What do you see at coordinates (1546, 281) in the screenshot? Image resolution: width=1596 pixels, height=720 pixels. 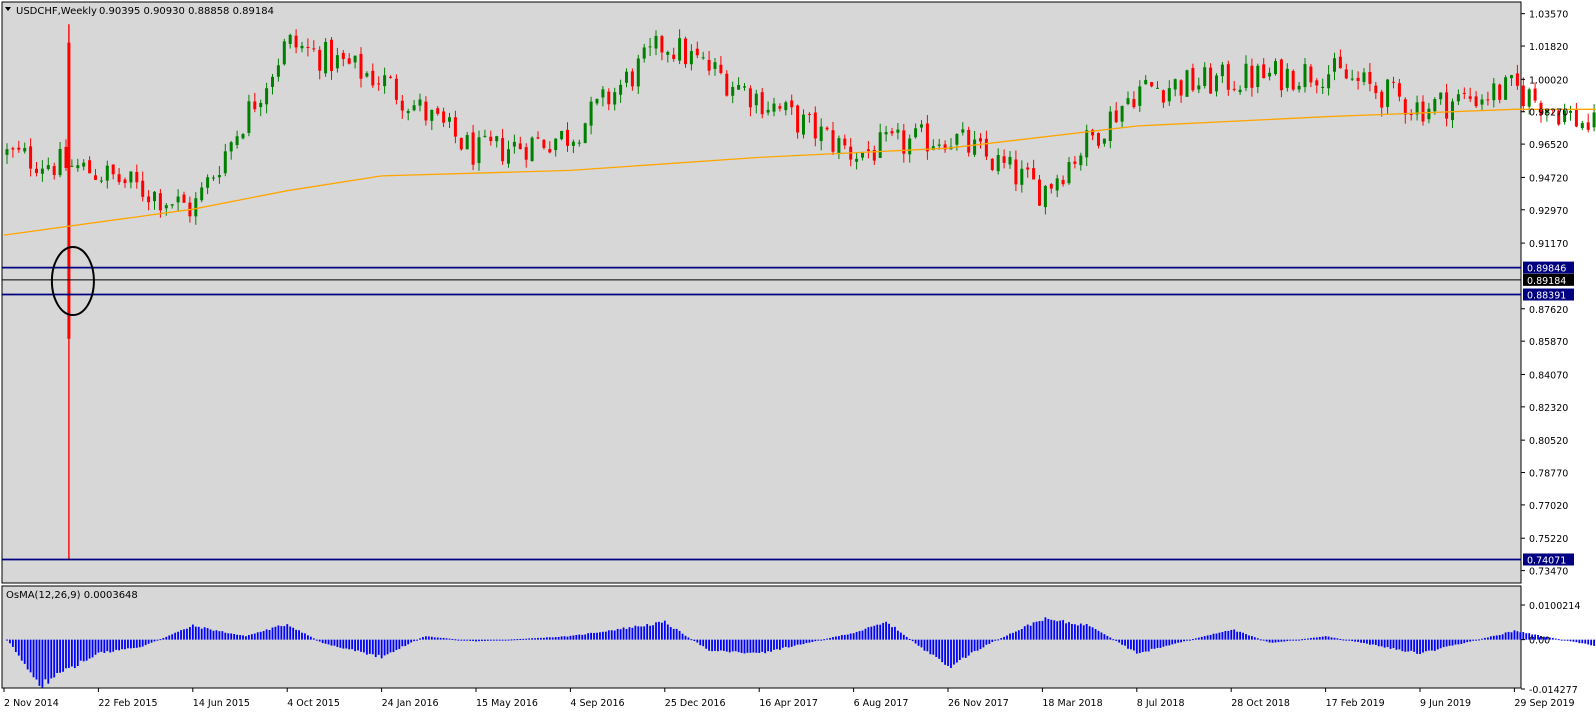 I see `price-badge-label: 0.89184` at bounding box center [1546, 281].